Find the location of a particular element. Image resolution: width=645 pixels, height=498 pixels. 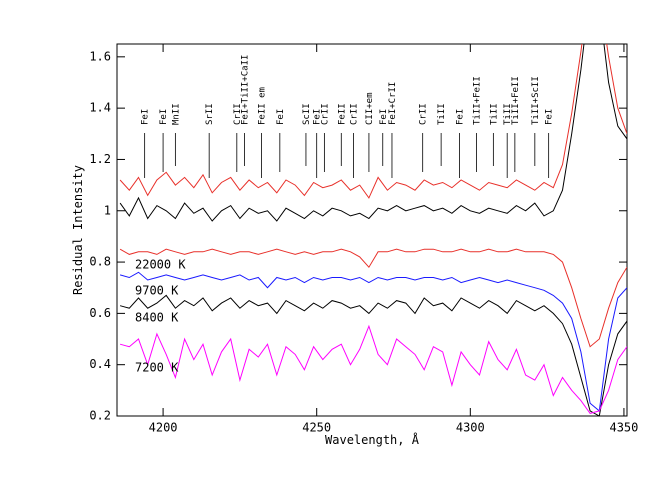

y-axis-label: Residual Intensity is located at coordinates (78, 230).